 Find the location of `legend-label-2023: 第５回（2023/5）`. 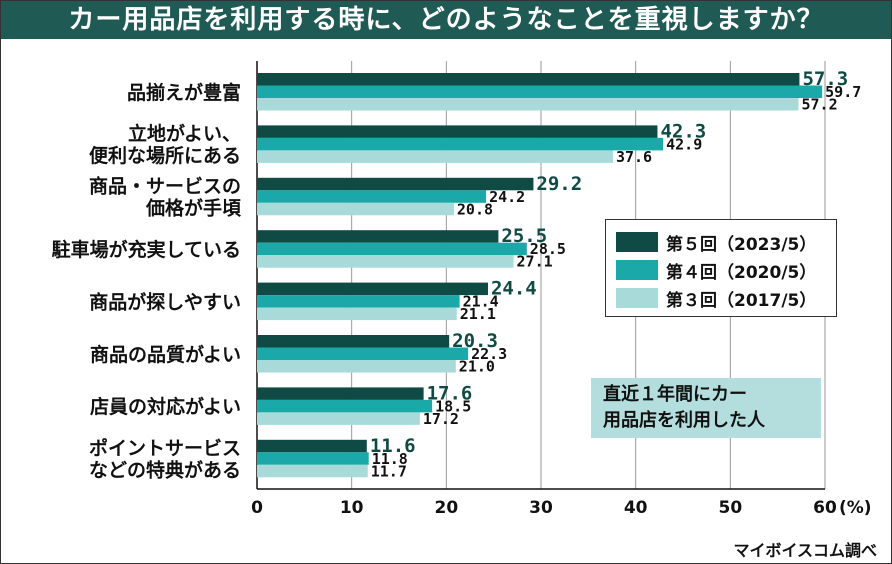

legend-label-2023: 第５回（2023/5） is located at coordinates (741, 244).